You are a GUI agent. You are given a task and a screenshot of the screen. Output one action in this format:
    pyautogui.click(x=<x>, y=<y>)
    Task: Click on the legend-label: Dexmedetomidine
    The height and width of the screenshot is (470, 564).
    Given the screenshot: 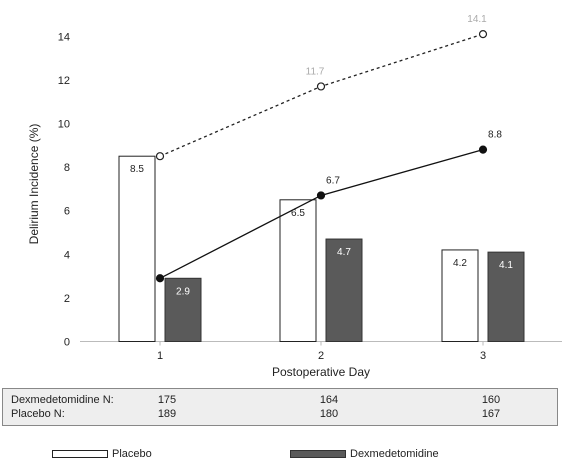 What is the action you would take?
    pyautogui.click(x=394, y=454)
    